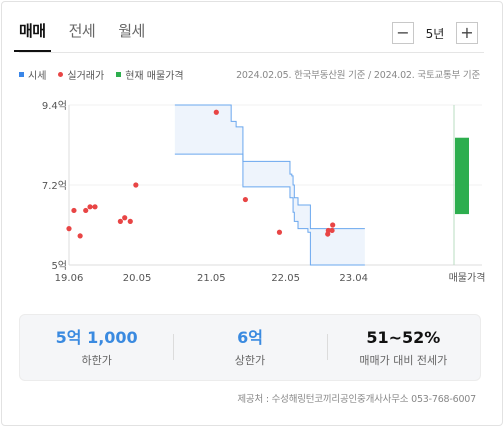  What do you see at coordinates (54, 186) in the screenshot?
I see `y-tick-label: 7.2억` at bounding box center [54, 186].